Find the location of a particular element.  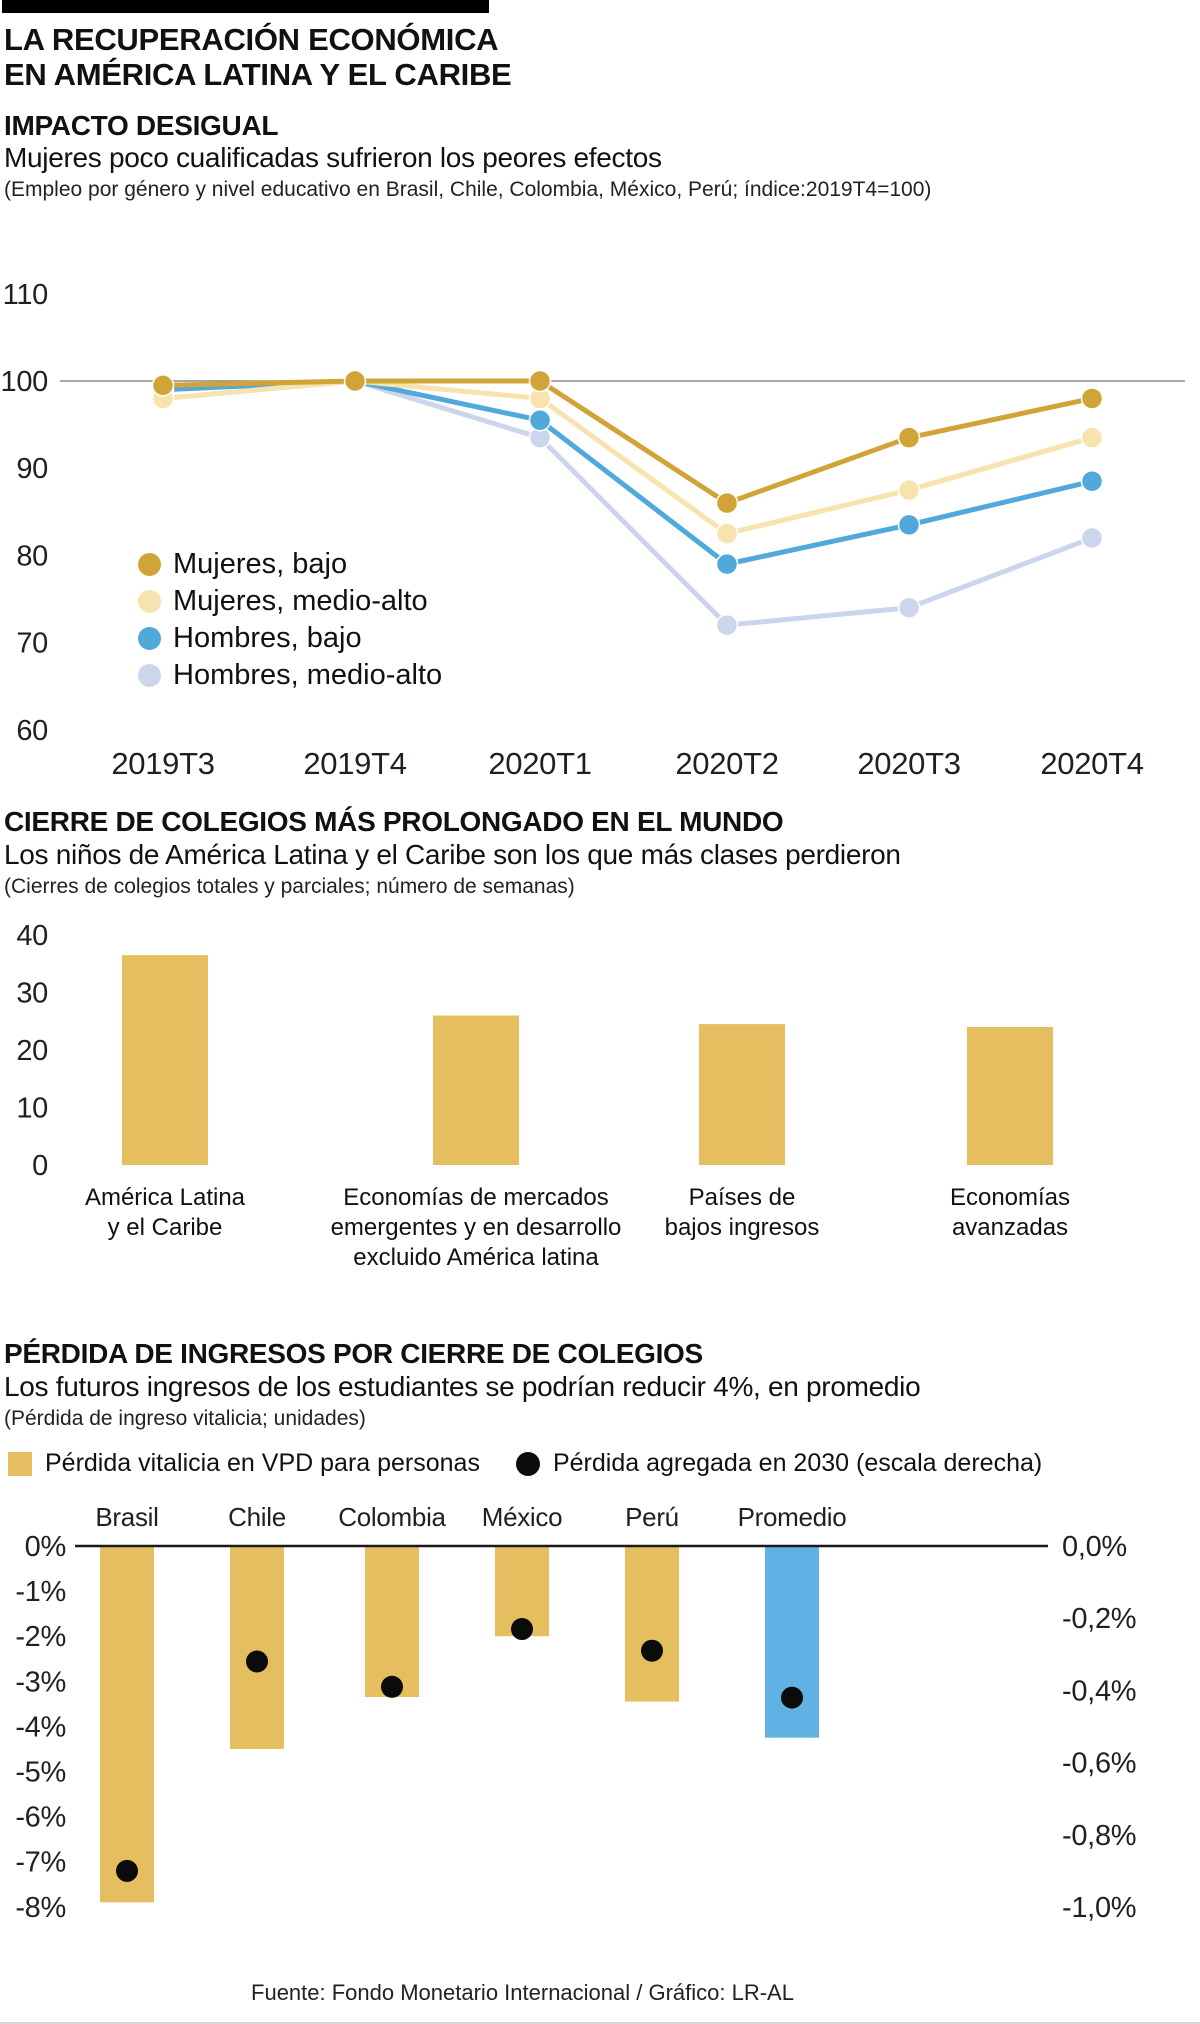

y-axis-tick-label: 10 is located at coordinates (32, 1109).